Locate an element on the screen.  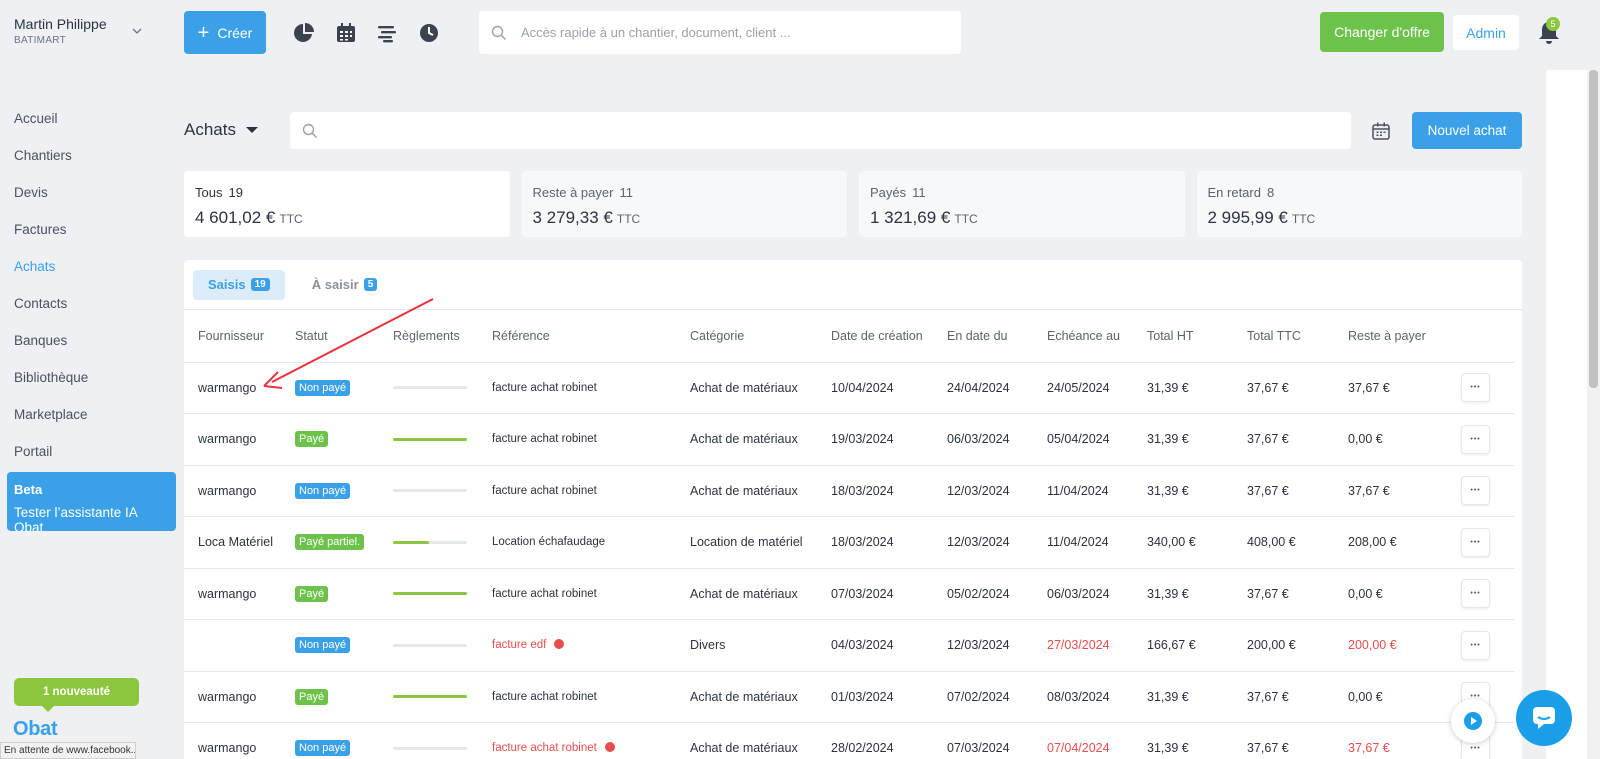
sidebar-item-factures: Factures is located at coordinates (40, 229).